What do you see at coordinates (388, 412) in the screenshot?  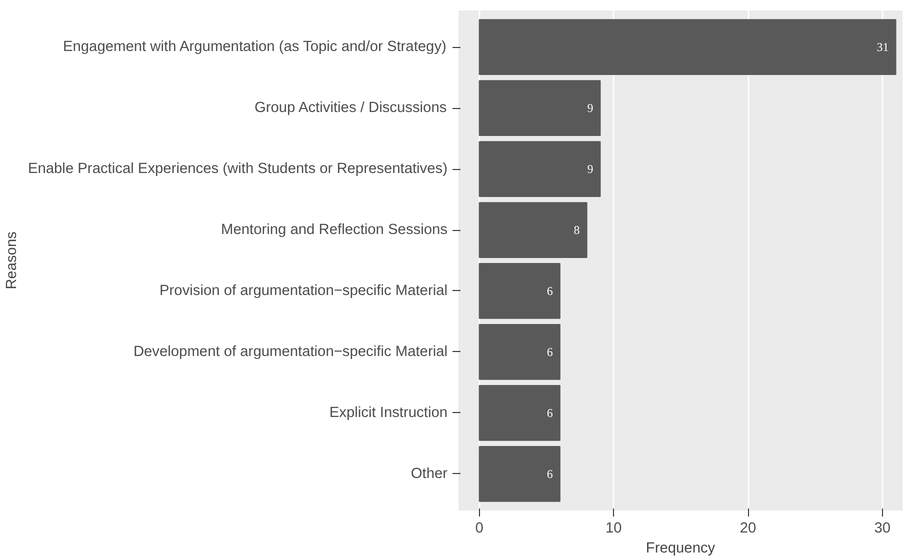 I see `y-tick-label: Explicit Instruction` at bounding box center [388, 412].